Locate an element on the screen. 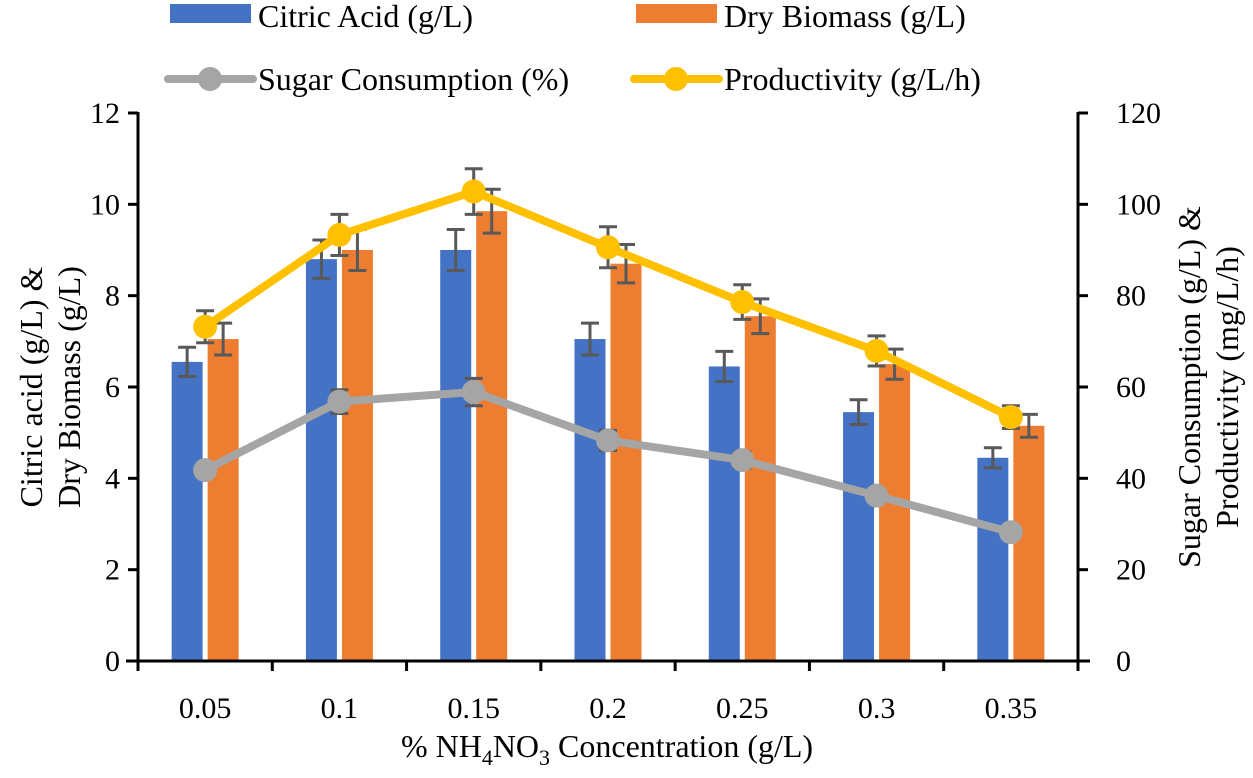 This screenshot has height=778, width=1253. right-y-tick-label: 120 is located at coordinates (1138, 113).